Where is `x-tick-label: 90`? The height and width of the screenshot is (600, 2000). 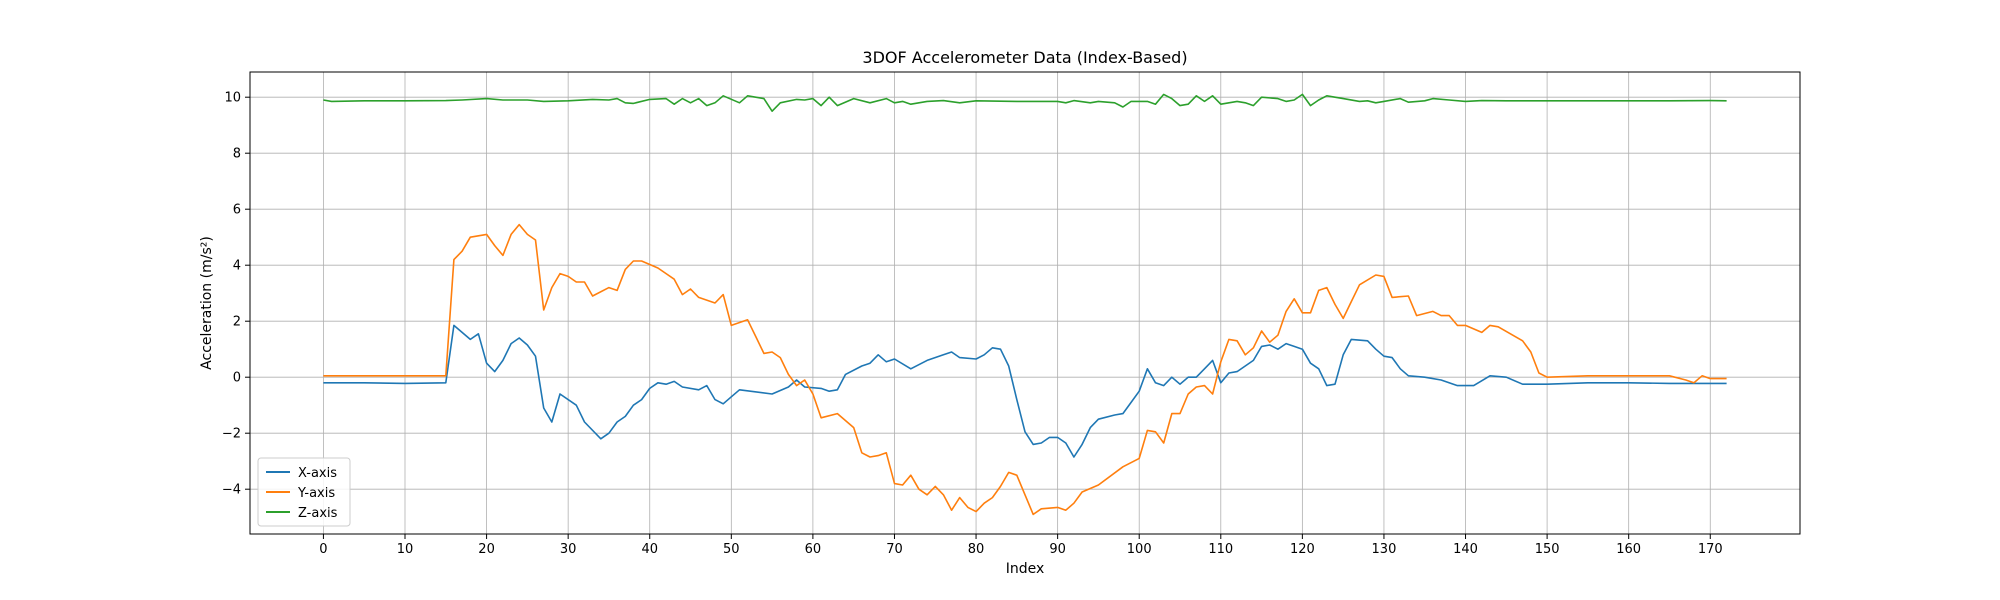 x-tick-label: 90 is located at coordinates (1057, 549).